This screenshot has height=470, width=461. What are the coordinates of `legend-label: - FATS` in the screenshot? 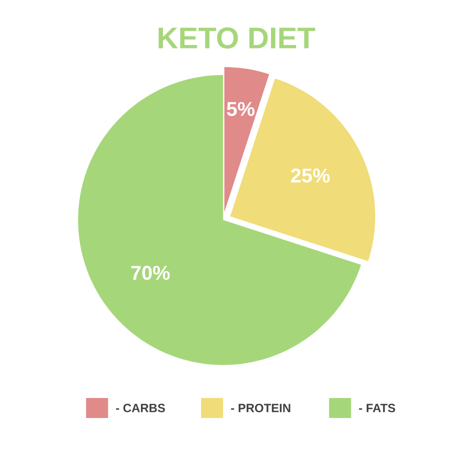 It's located at (377, 408).